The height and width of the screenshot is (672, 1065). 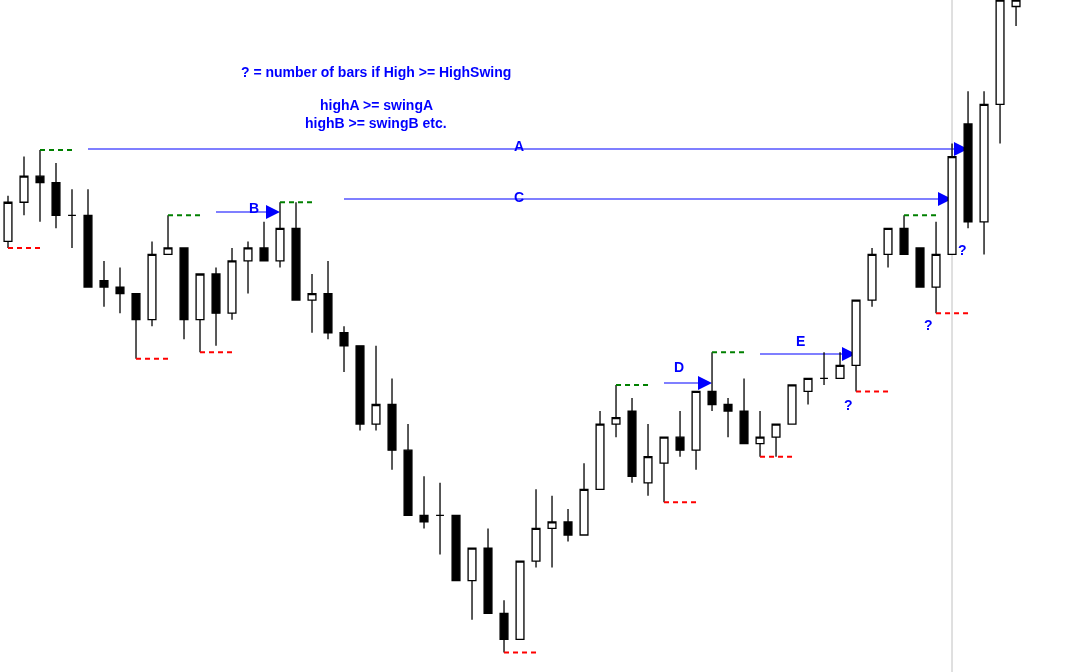 I want to click on annotation: ? = number of bars if High >= HighSwing, so click(x=376, y=72).